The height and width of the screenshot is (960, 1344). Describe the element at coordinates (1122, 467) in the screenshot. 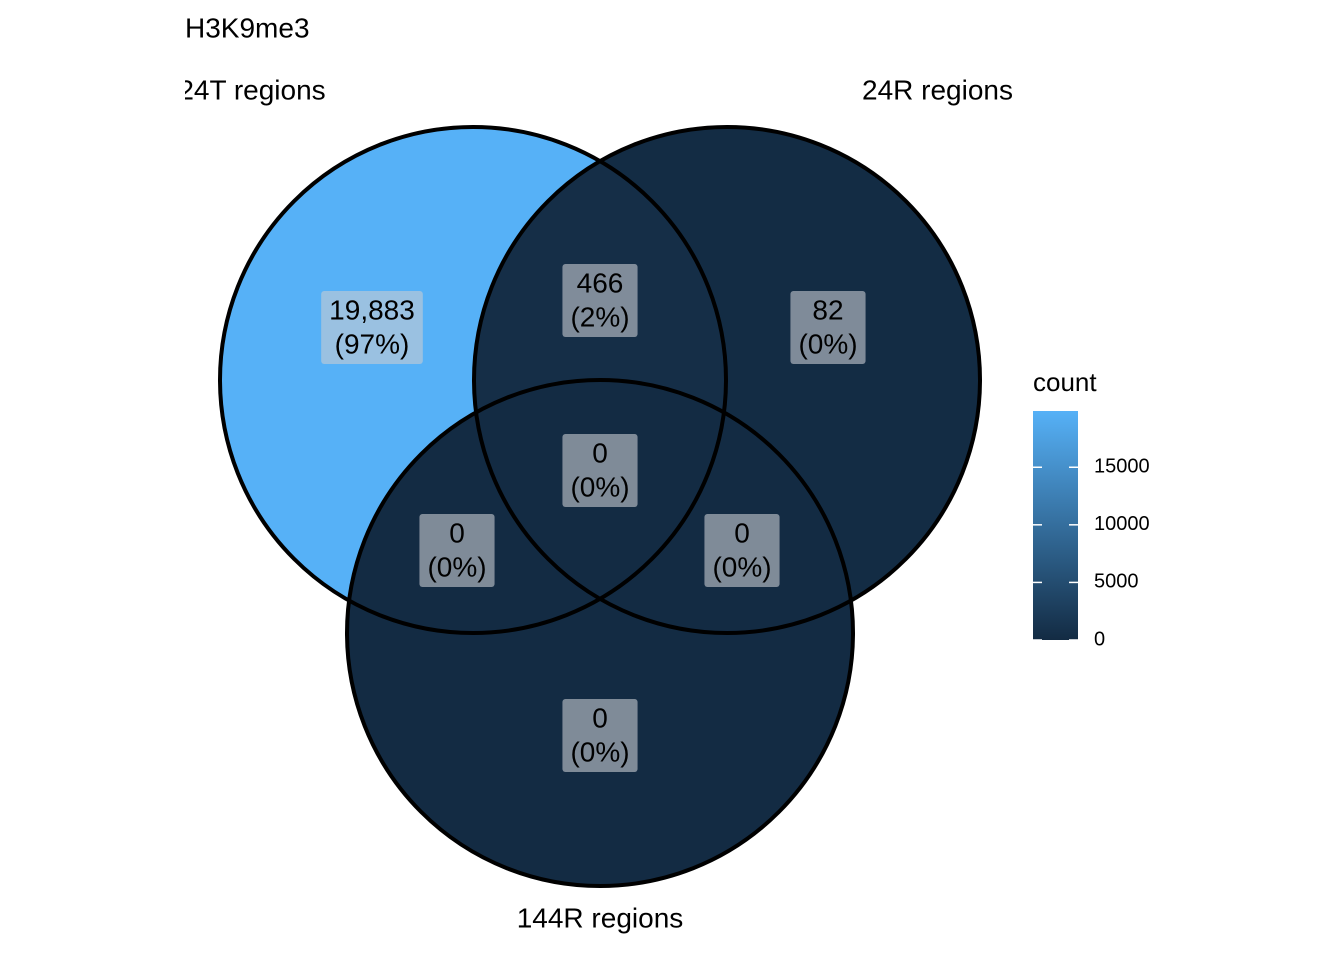

I see `colorbar-tick-label: 15000` at that location.